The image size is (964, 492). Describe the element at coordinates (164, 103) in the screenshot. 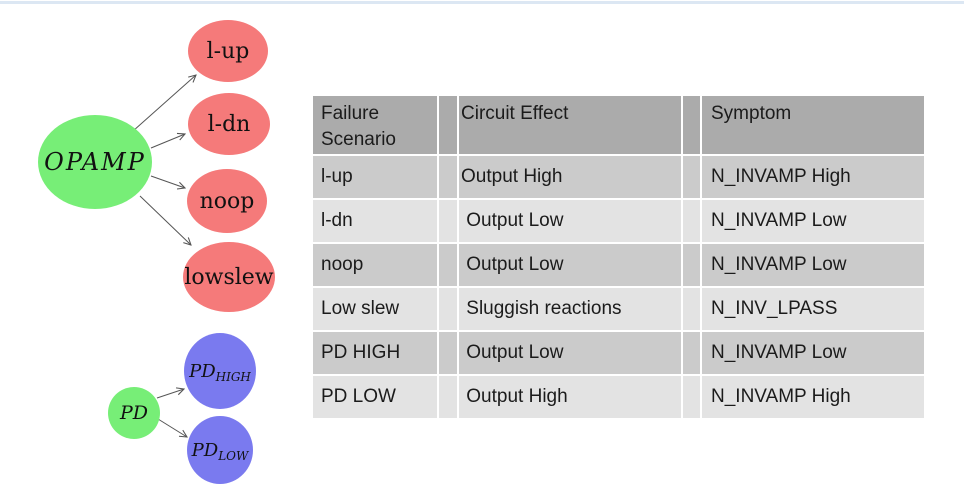

I see `arrow-opamp-lup` at that location.